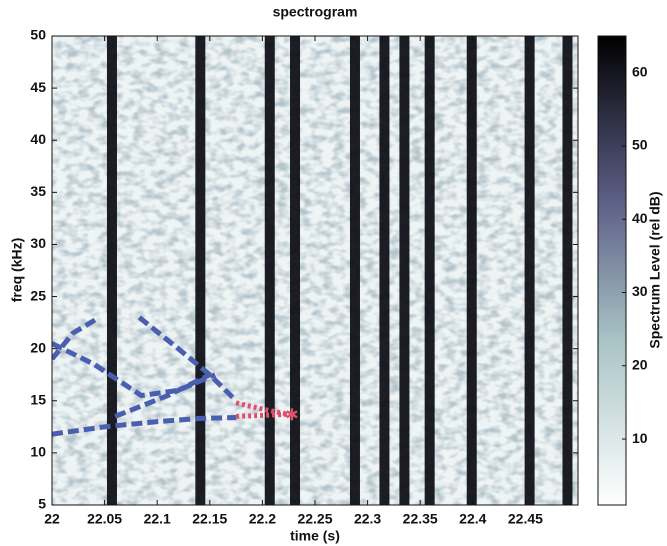 Image resolution: width=667 pixels, height=546 pixels. What do you see at coordinates (38, 295) in the screenshot?
I see `y-tick-label: 25` at bounding box center [38, 295].